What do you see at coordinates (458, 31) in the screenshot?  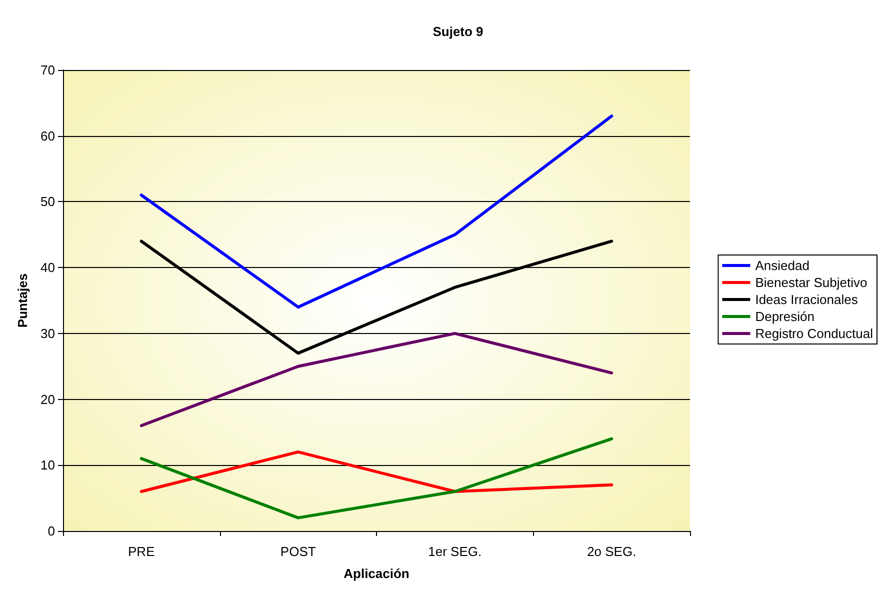 I see `chart-title: Sujeto 9` at bounding box center [458, 31].